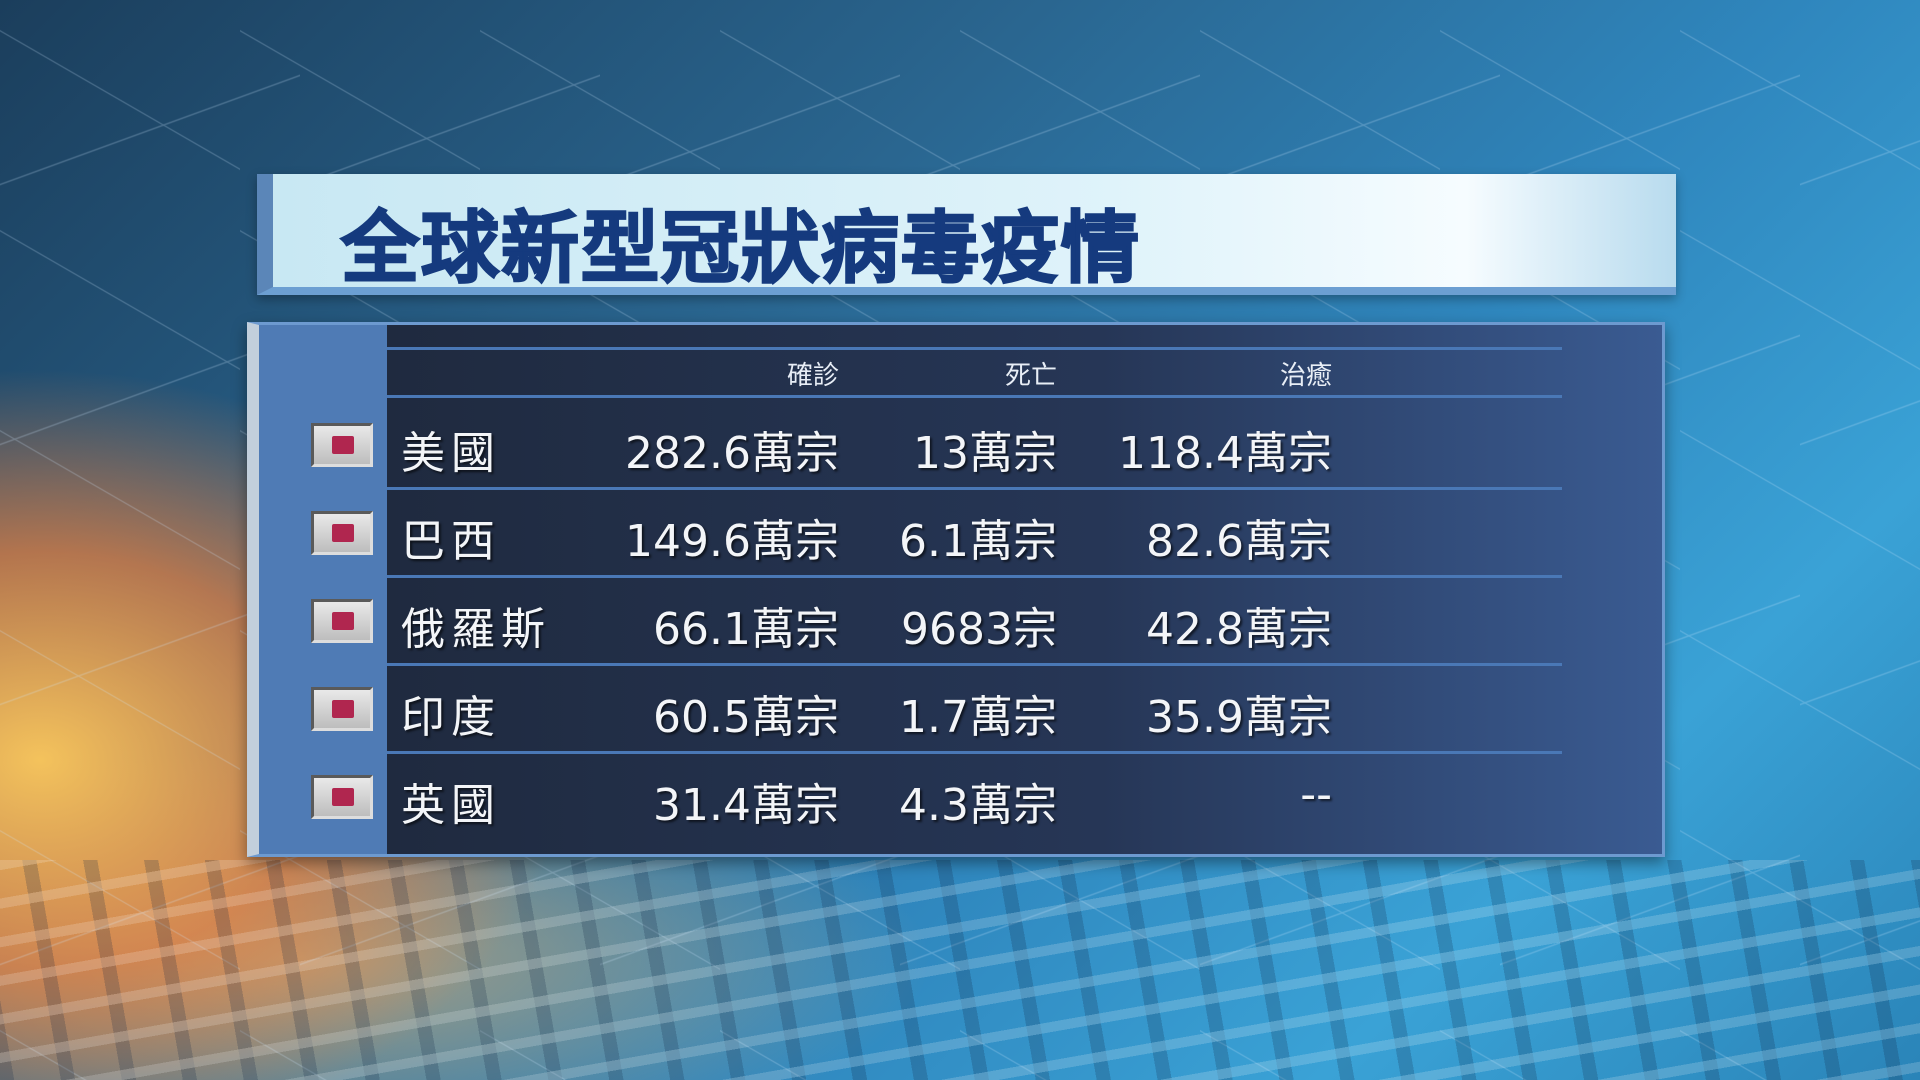 The width and height of the screenshot is (1920, 1080). Describe the element at coordinates (746, 717) in the screenshot. I see `confirmed-value: 60.5萬宗` at that location.